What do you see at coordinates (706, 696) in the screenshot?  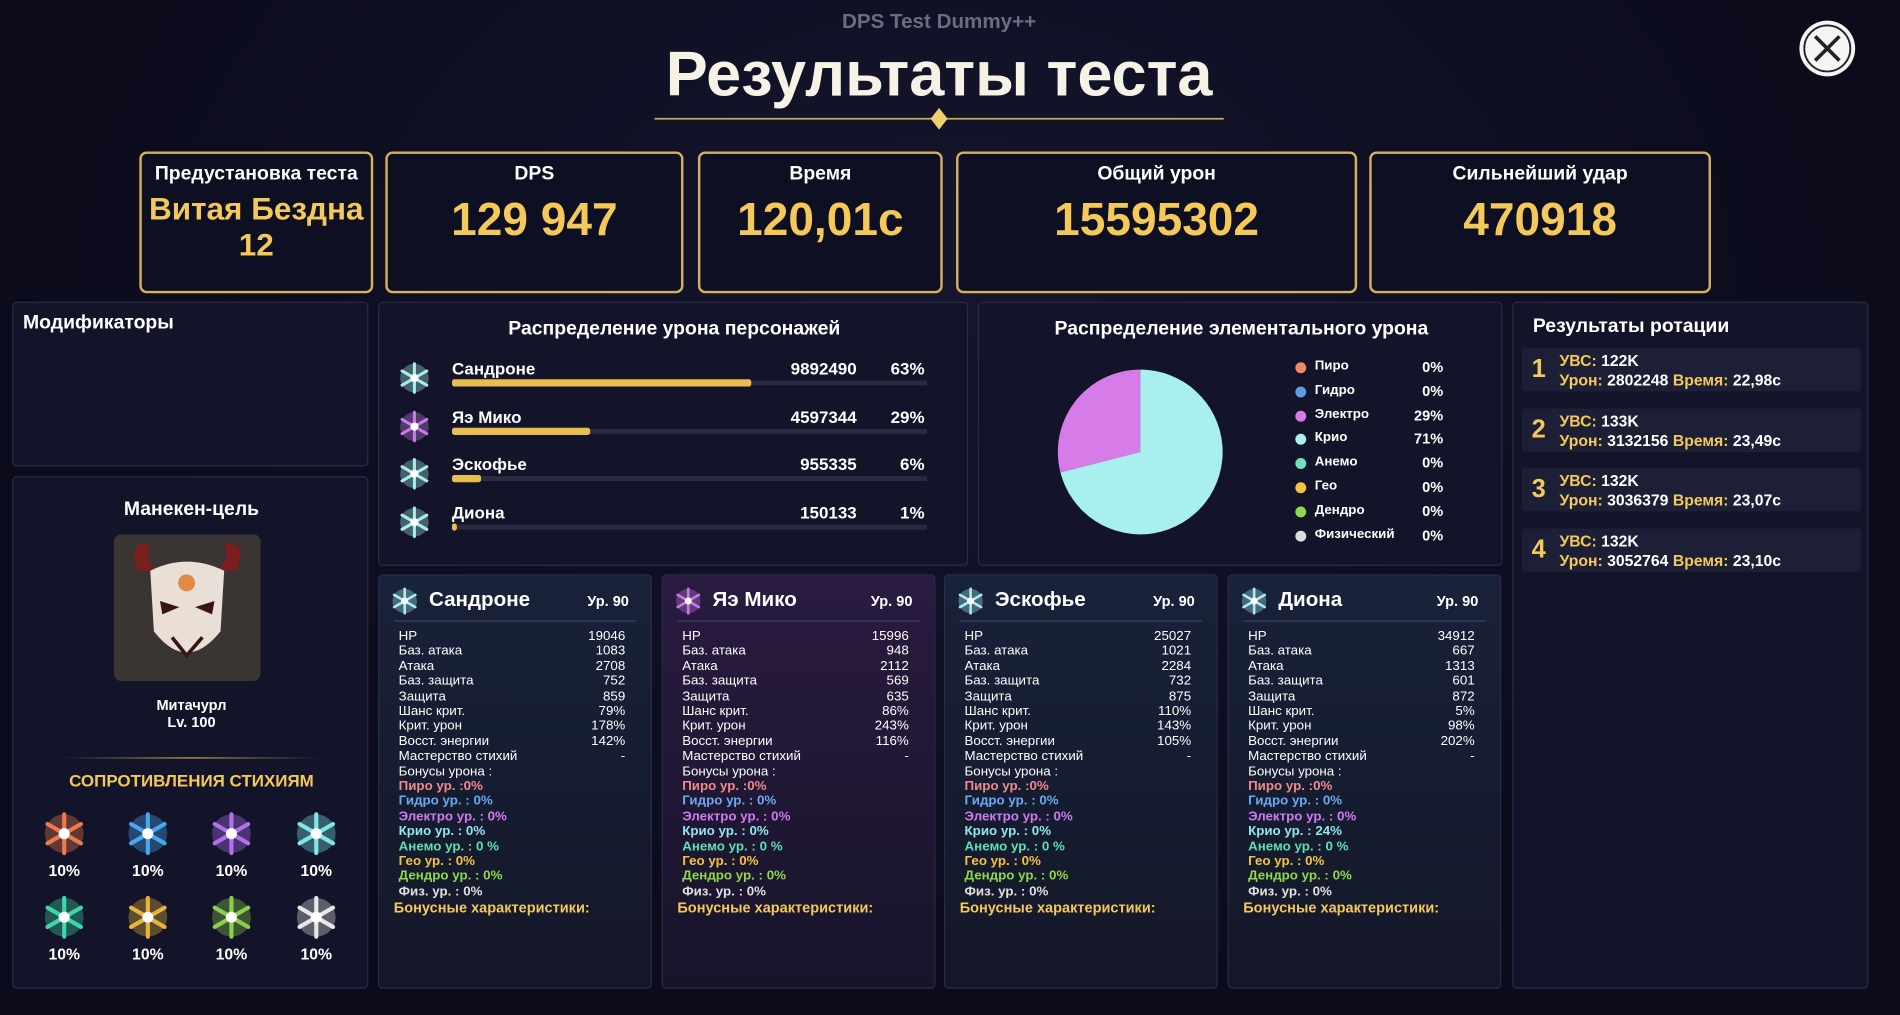 I see `stat-label: Защита` at bounding box center [706, 696].